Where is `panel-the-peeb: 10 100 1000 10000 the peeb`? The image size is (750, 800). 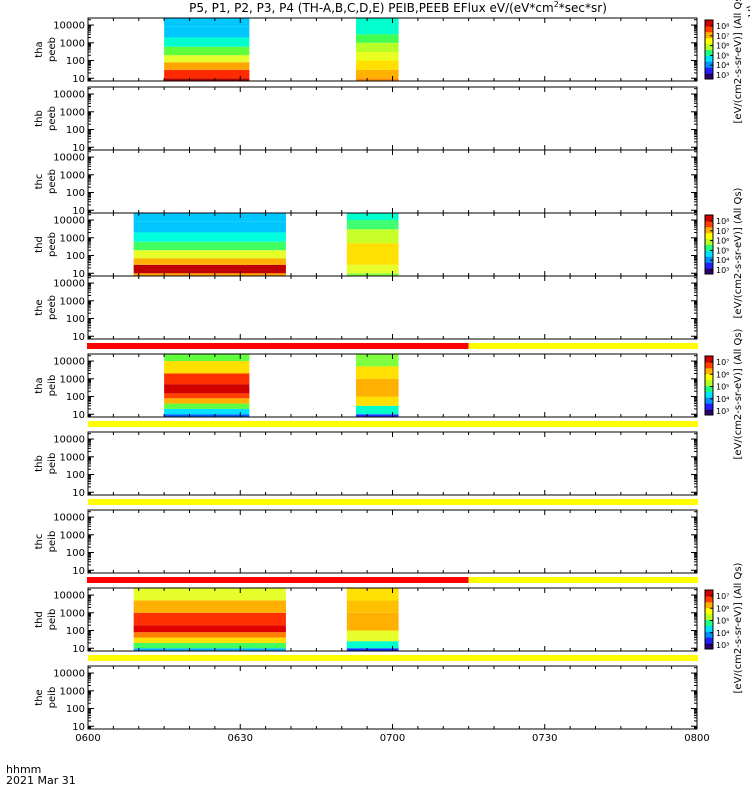
panel-the-peeb: 10 100 1000 10000 the peeb is located at coordinates (366, 309).